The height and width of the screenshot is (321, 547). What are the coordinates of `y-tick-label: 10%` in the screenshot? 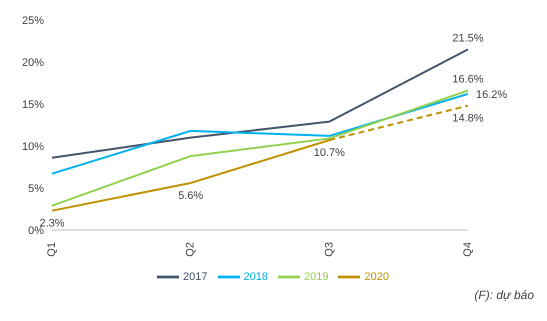 It's located at (33, 146).